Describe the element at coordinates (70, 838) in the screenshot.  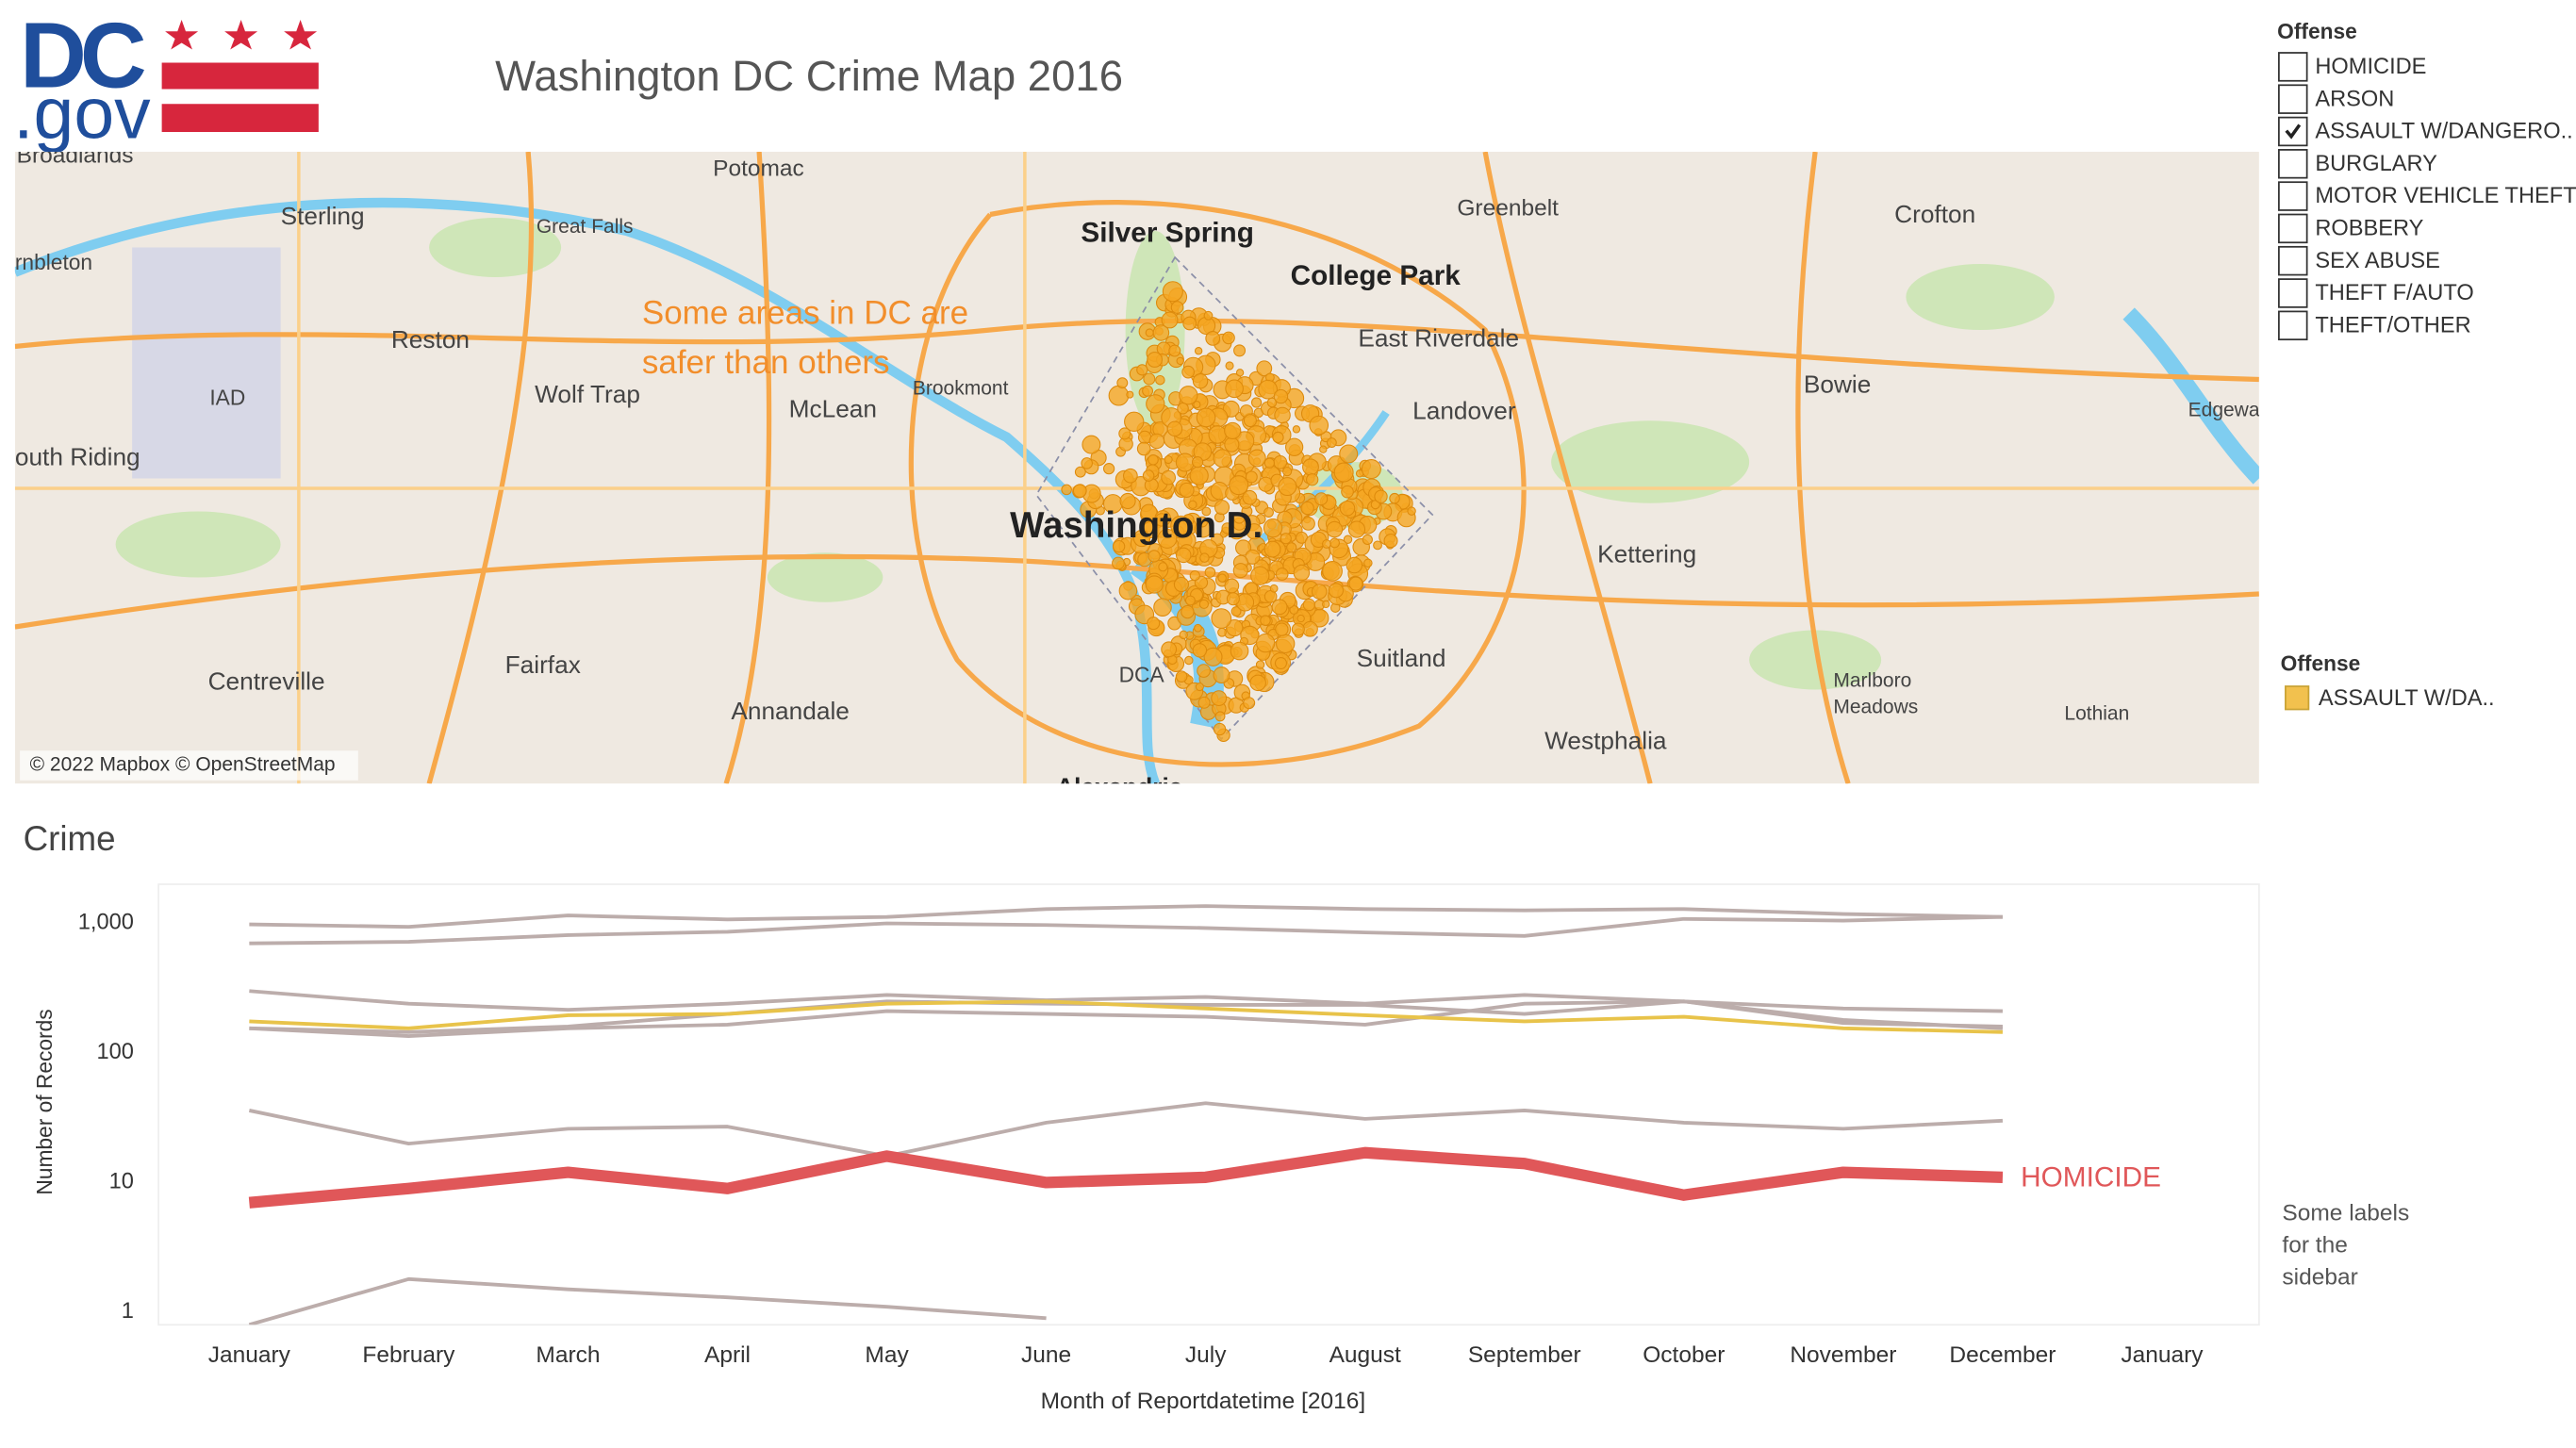
I see `chart-title: Crime` at that location.